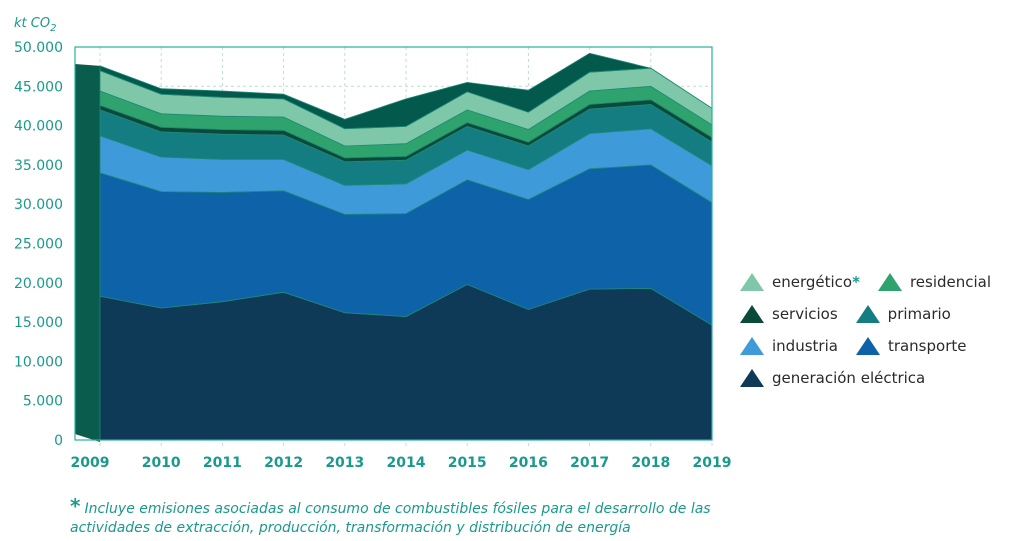 The image size is (1021, 541). Describe the element at coordinates (38, 127) in the screenshot. I see `y-tick-label: 40.000` at that location.